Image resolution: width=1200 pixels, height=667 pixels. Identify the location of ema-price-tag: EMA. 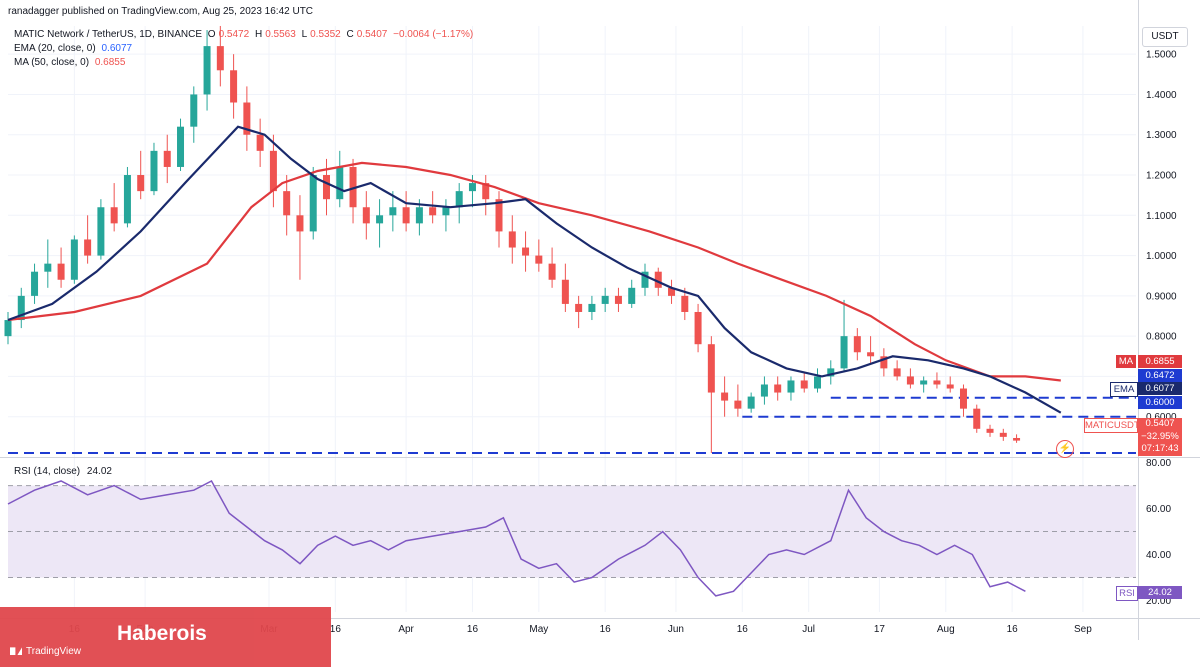
(1124, 389).